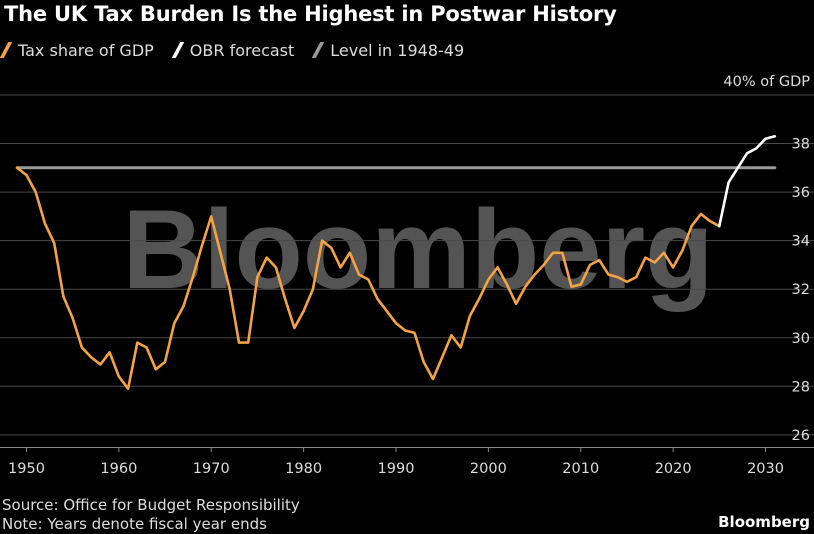  Describe the element at coordinates (801, 339) in the screenshot. I see `y-tick-label: 30` at that location.